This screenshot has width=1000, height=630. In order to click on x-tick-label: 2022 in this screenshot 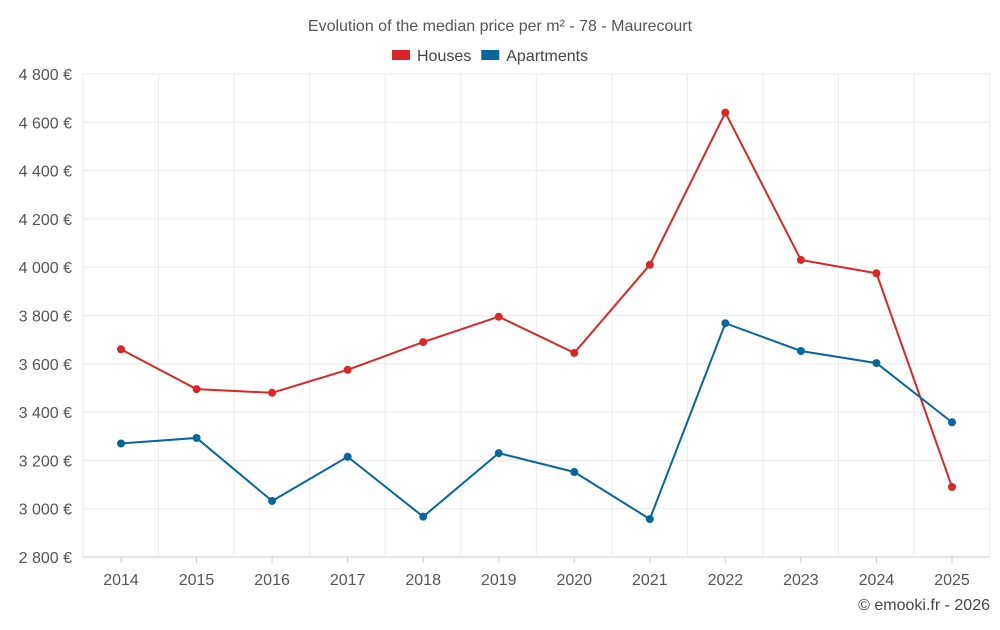, I will do `click(726, 580)`.